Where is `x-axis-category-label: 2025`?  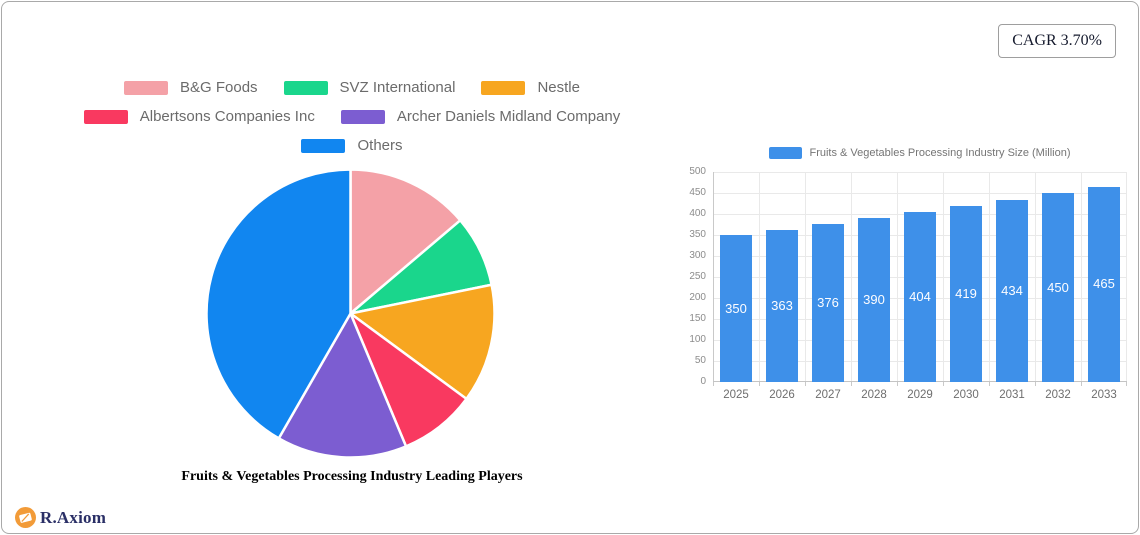
x-axis-category-label: 2025 is located at coordinates (736, 395).